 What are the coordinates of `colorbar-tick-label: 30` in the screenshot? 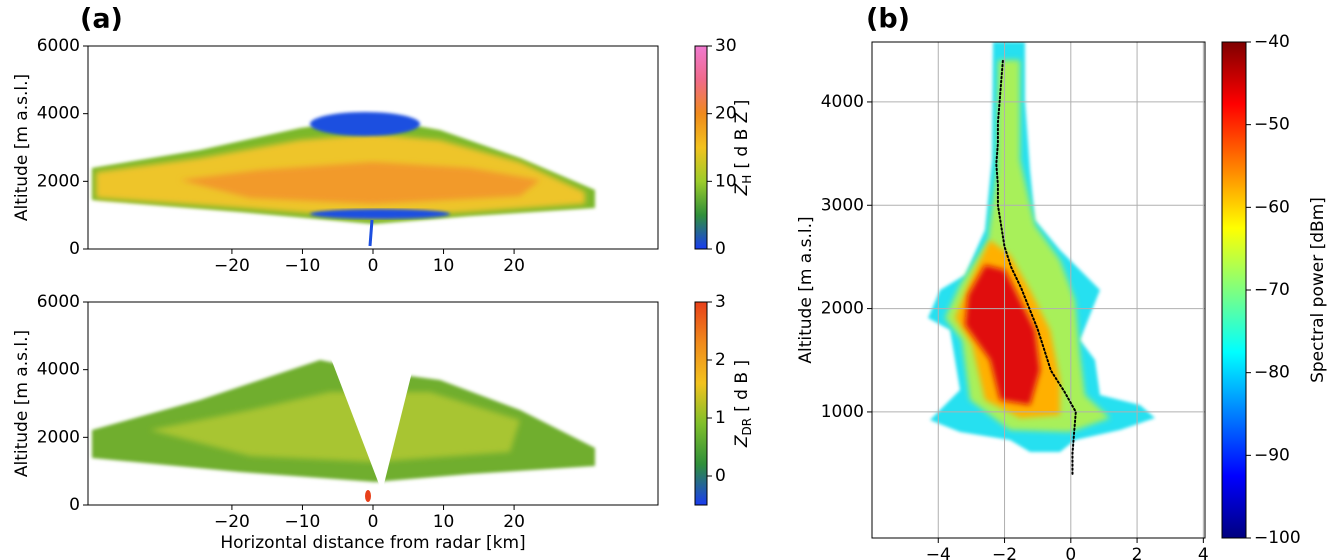 It's located at (726, 46).